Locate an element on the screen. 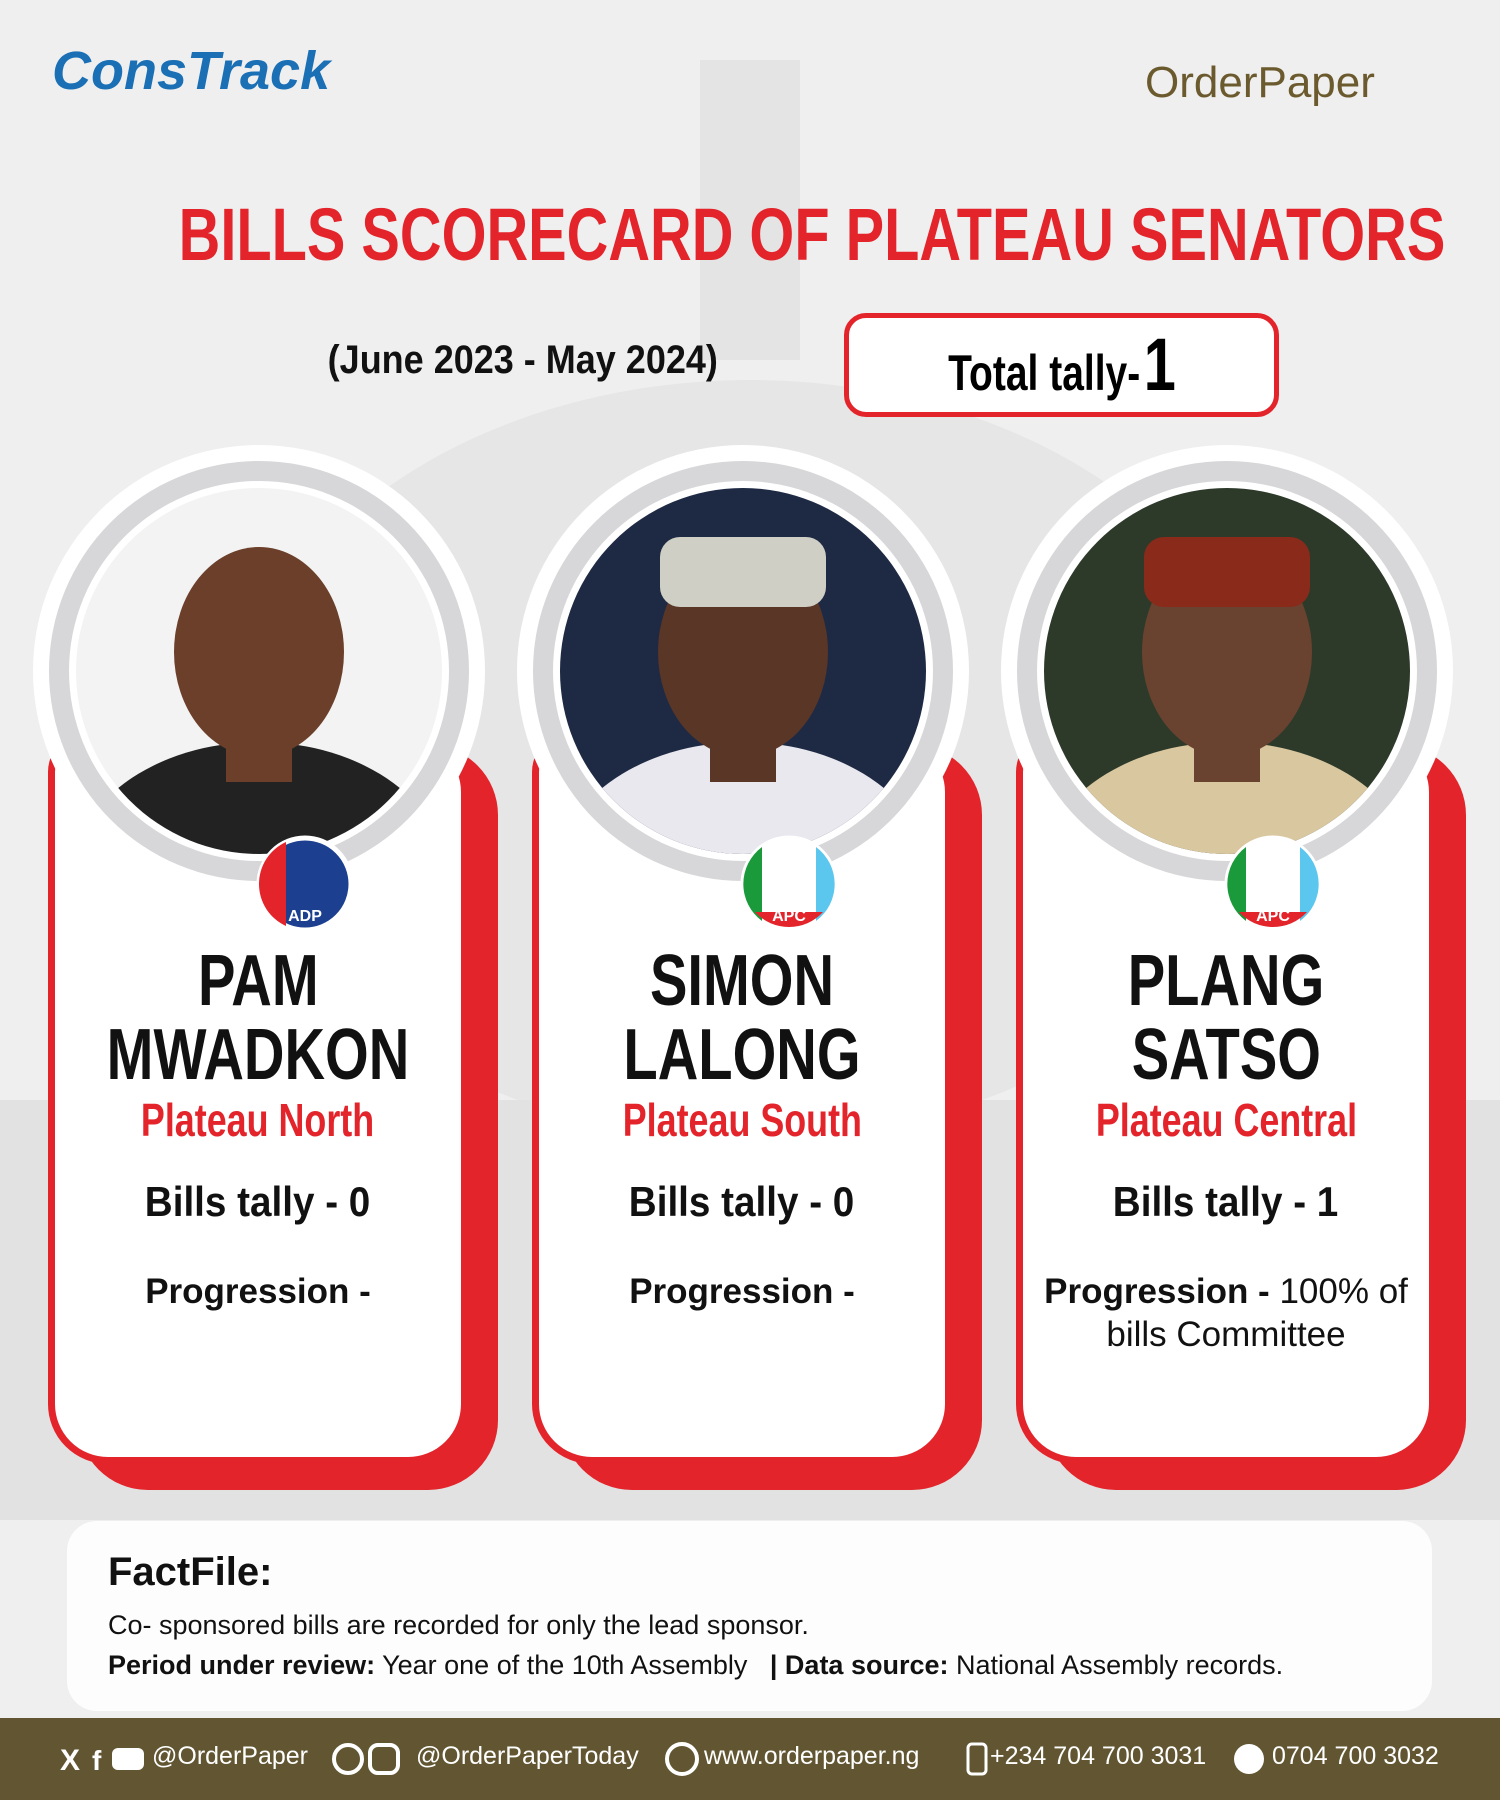 The height and width of the screenshot is (1800, 1500). name-text: MWADKON is located at coordinates (258, 1055).